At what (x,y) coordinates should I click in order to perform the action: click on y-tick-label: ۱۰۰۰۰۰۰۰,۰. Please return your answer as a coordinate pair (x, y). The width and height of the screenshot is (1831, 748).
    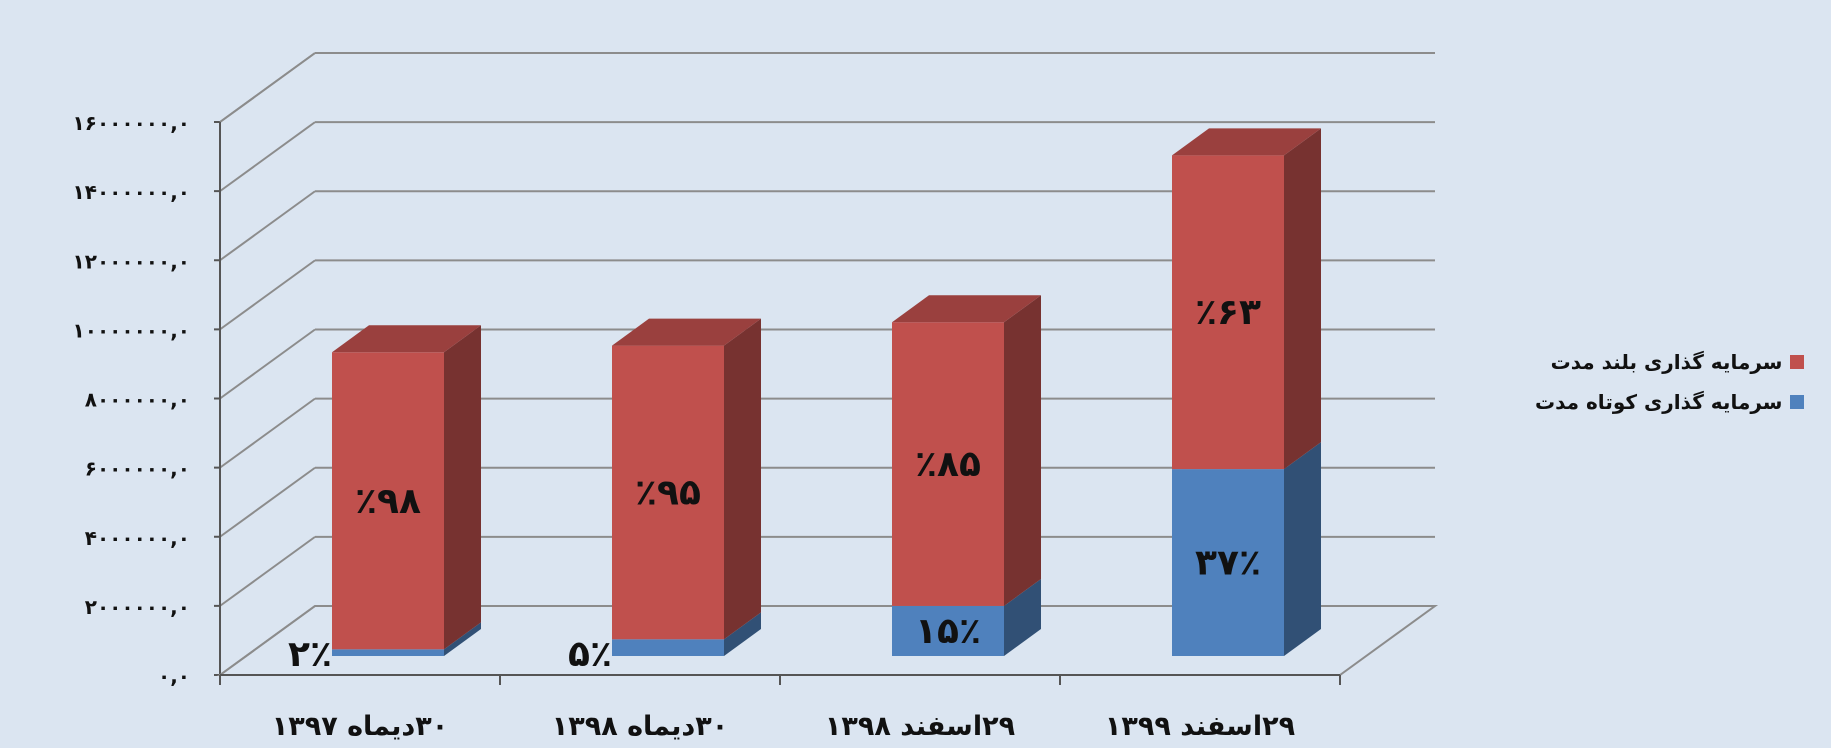
    Looking at the image, I should click on (131, 330).